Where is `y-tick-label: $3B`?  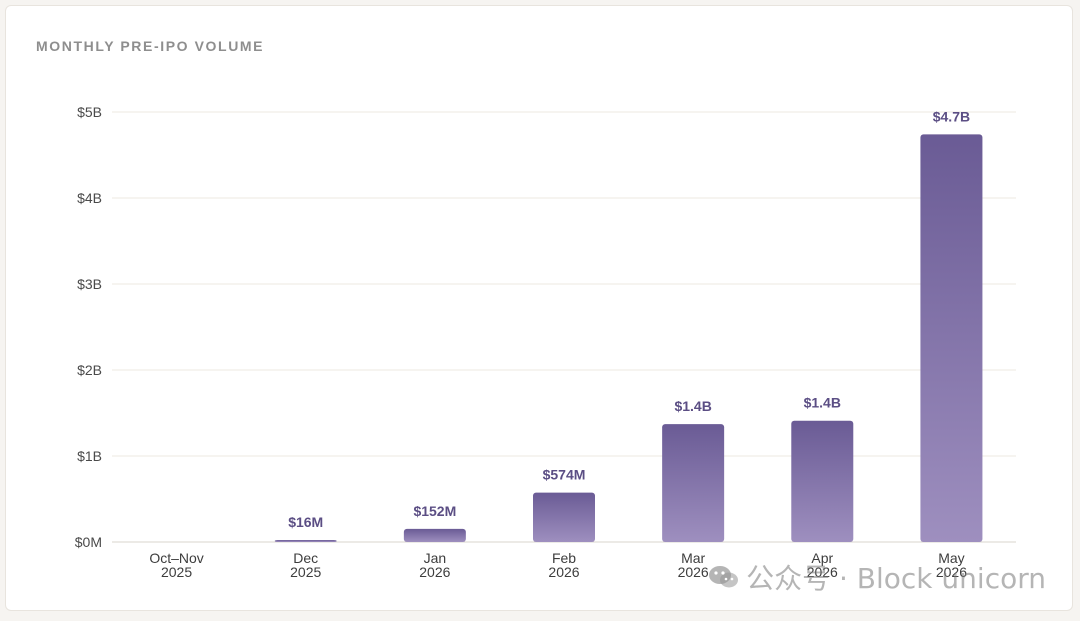 y-tick-label: $3B is located at coordinates (89, 284).